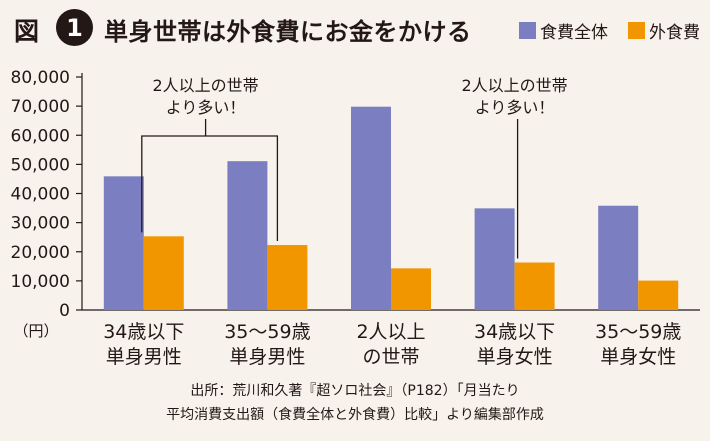 Image resolution: width=710 pixels, height=441 pixels. I want to click on annotation-bracket, so click(210, 188).